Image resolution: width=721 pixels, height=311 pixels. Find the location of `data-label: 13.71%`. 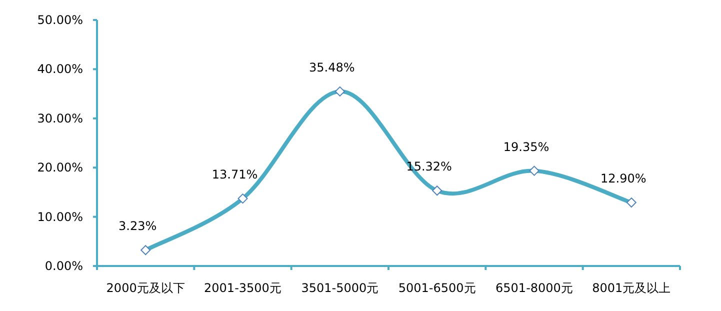

data-label: 13.71% is located at coordinates (235, 175).